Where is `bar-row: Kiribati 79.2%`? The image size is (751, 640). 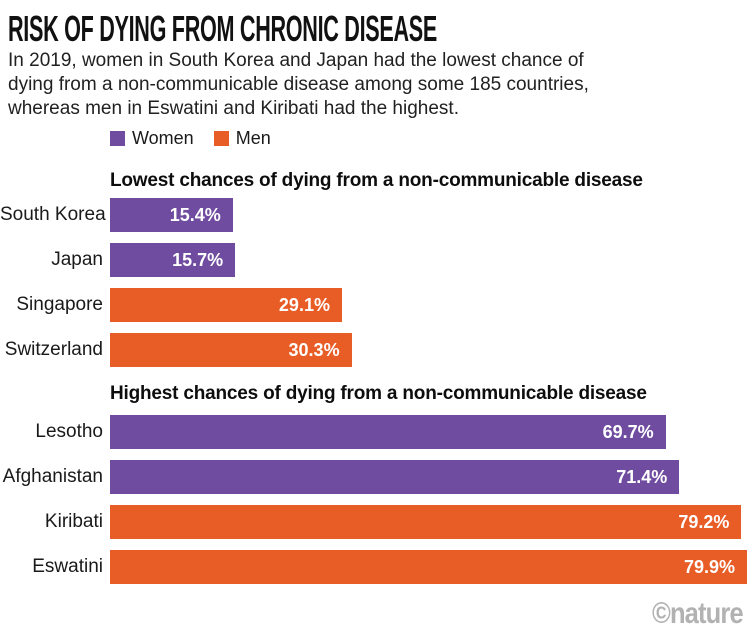 bar-row: Kiribati 79.2% is located at coordinates (375, 522).